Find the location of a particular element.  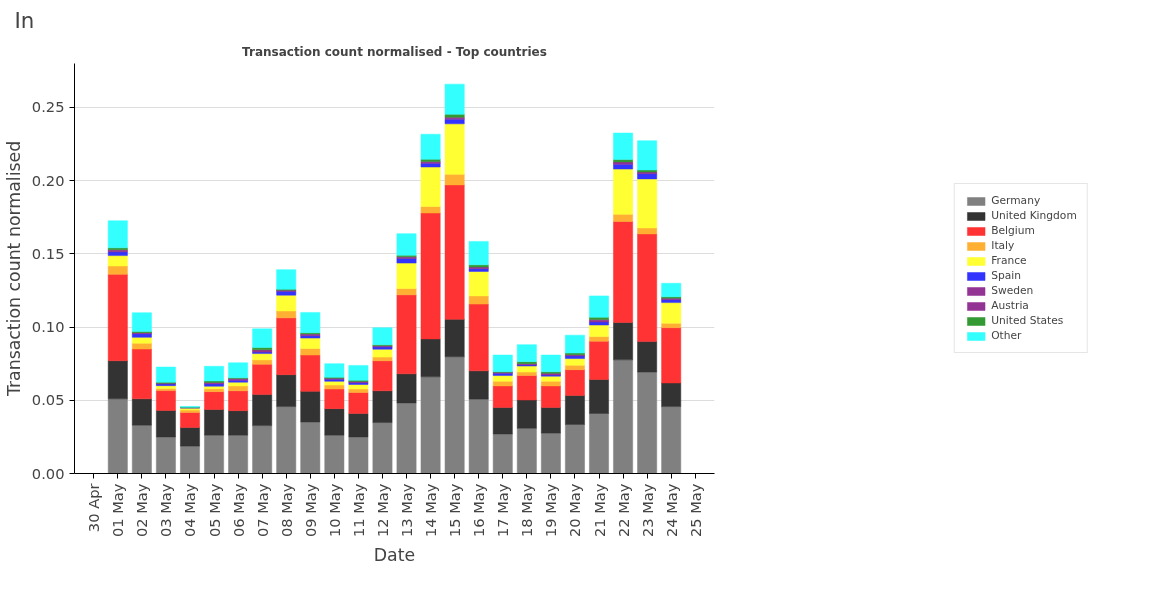

x-tick-label: 09 May is located at coordinates (310, 510).